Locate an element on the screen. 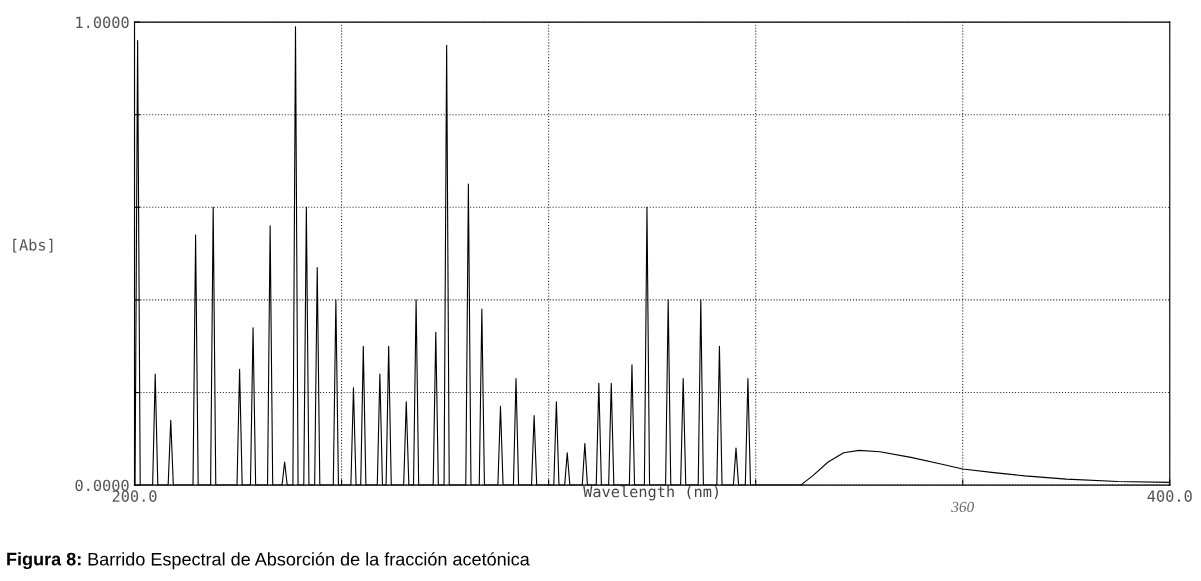 This screenshot has width=1201, height=581. y-tick-label: 0.0000 is located at coordinates (102, 485).